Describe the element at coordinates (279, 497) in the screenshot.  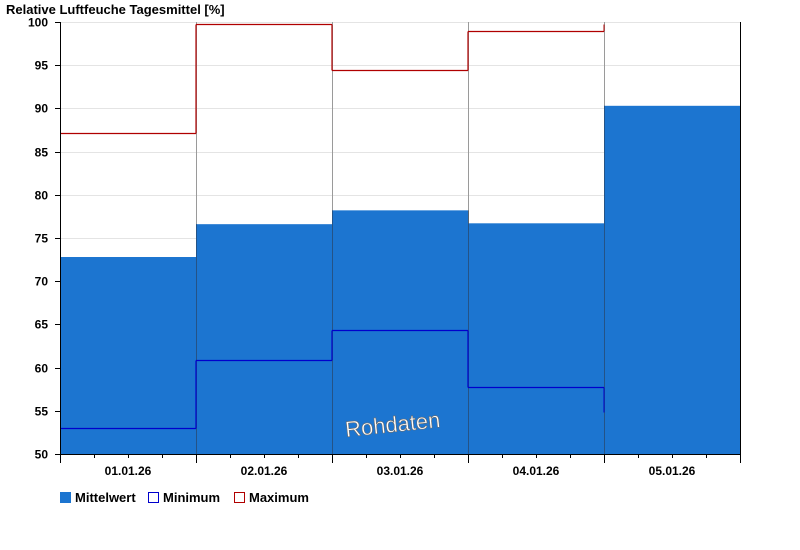
I see `legend-label-maximum: Maximum` at that location.